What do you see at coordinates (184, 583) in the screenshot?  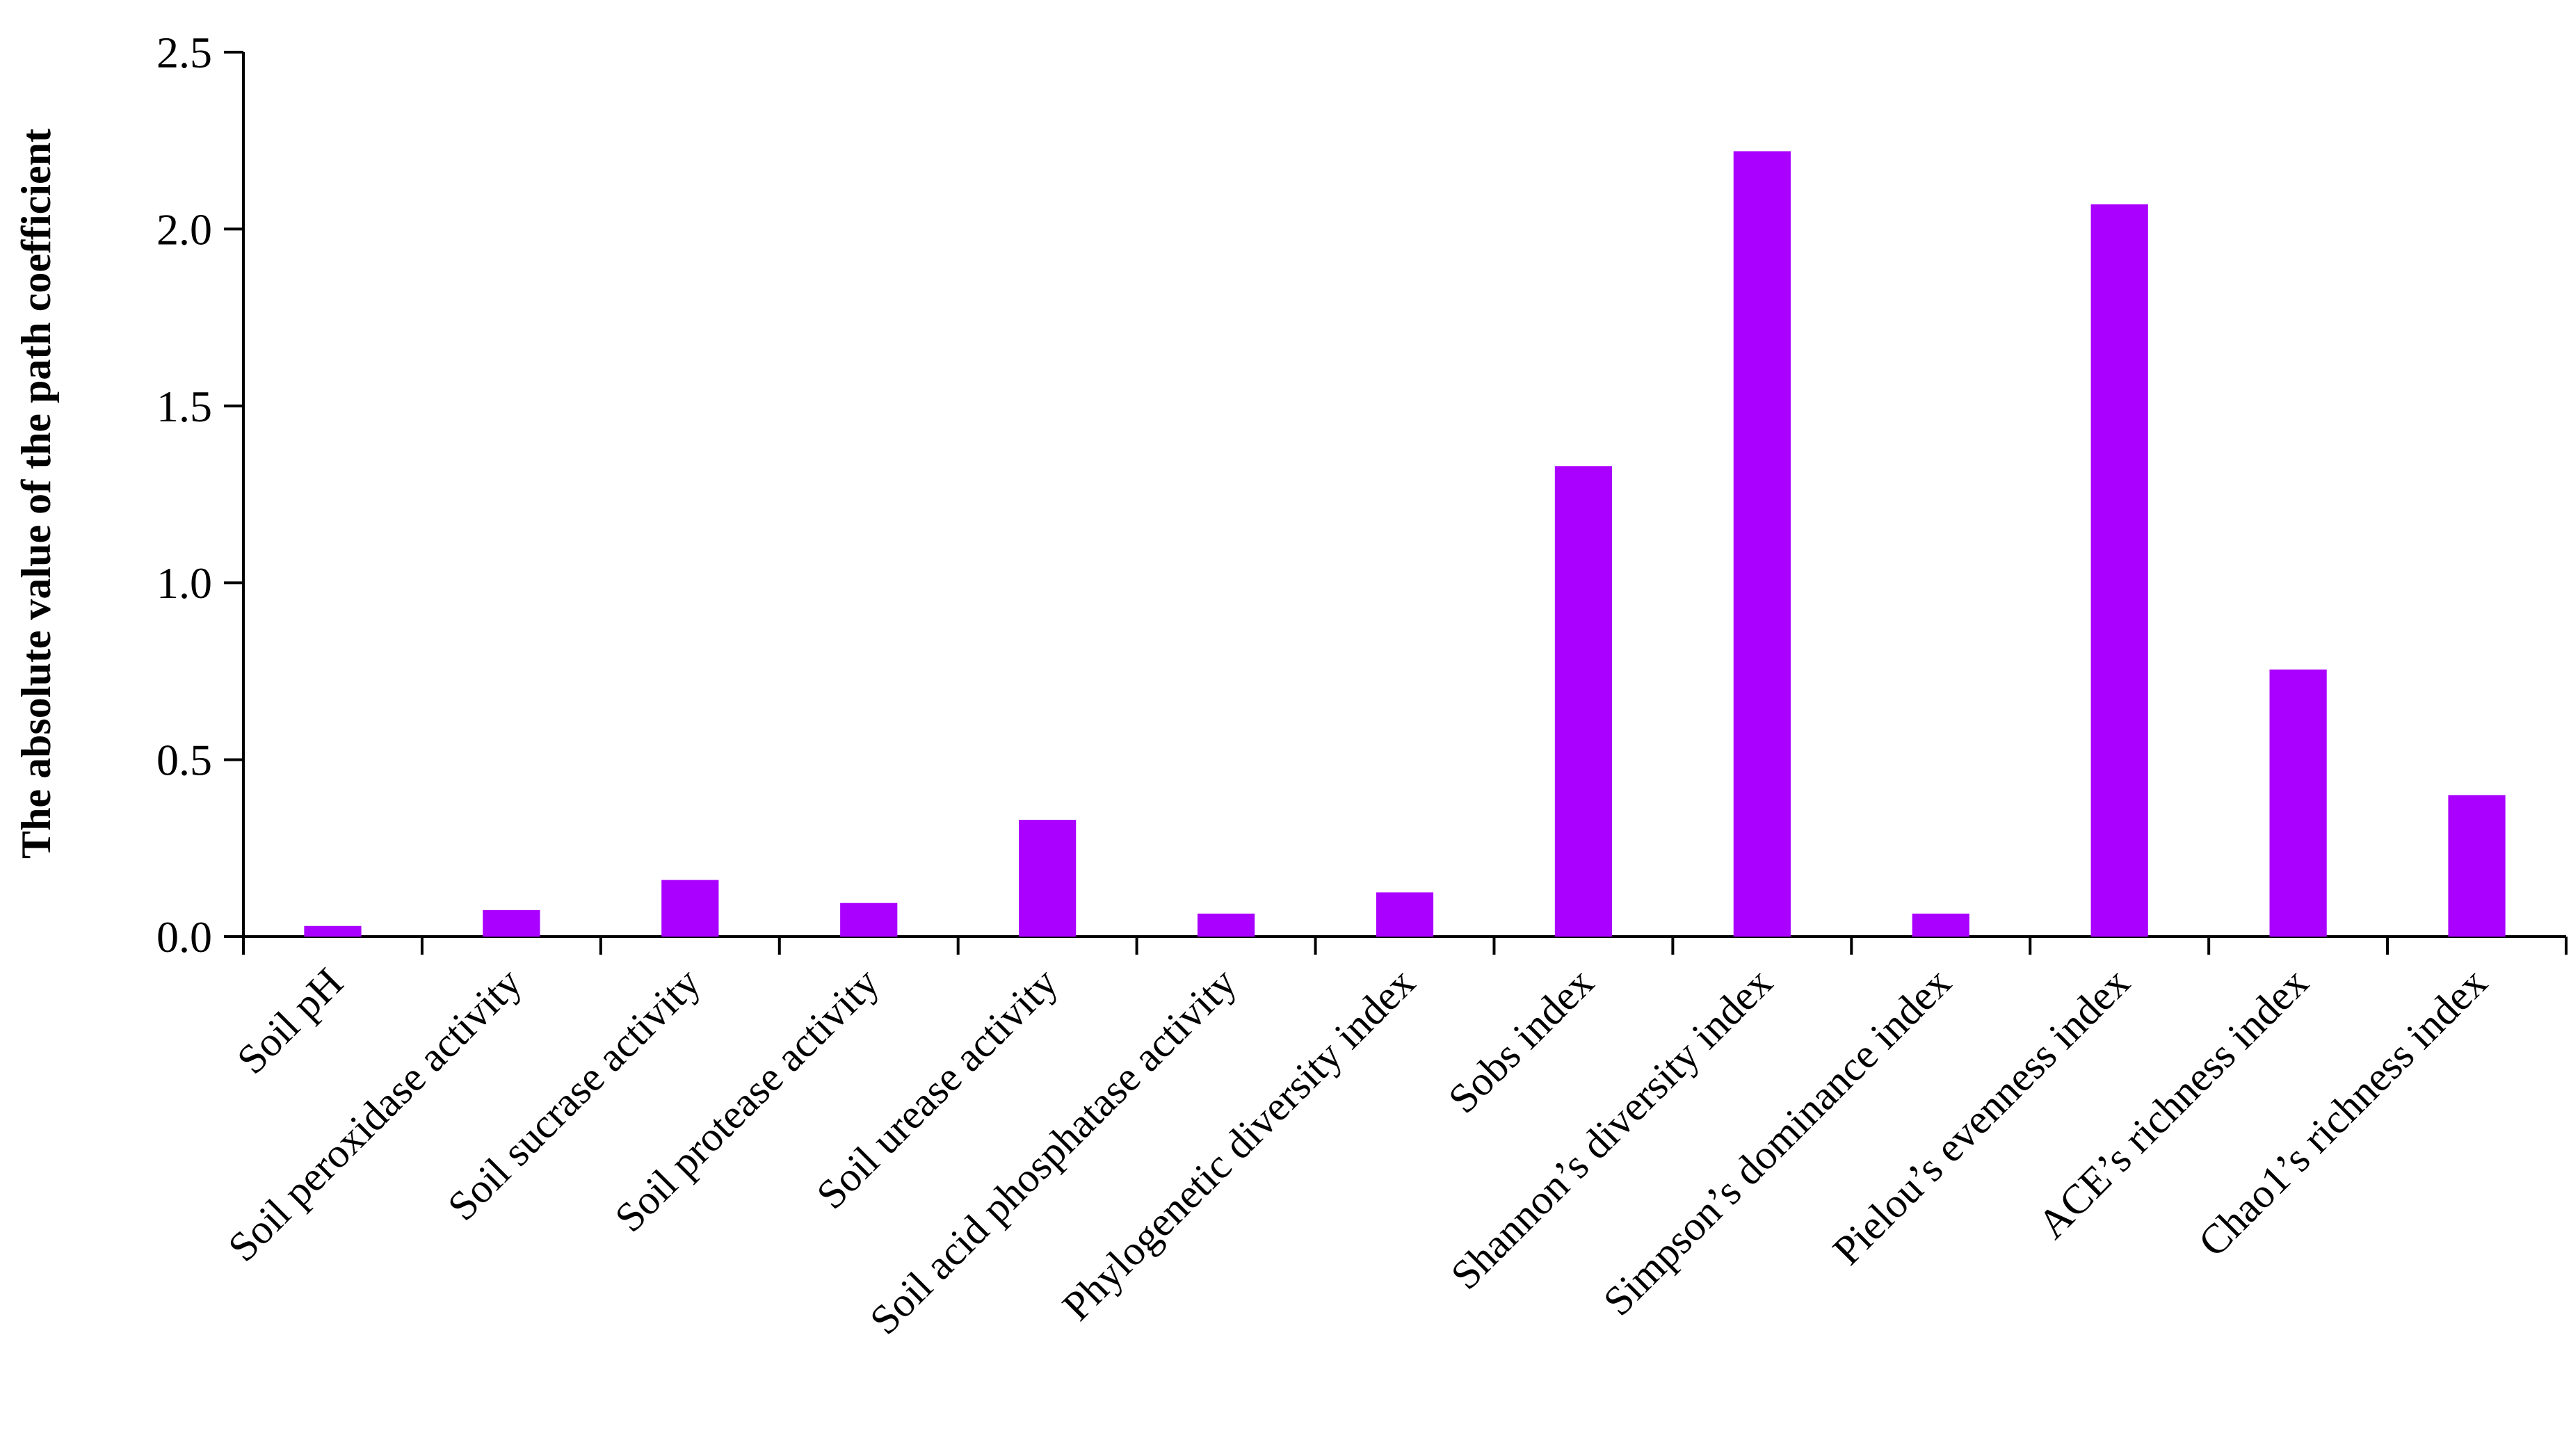 I see `y-tick-label: 1.0` at bounding box center [184, 583].